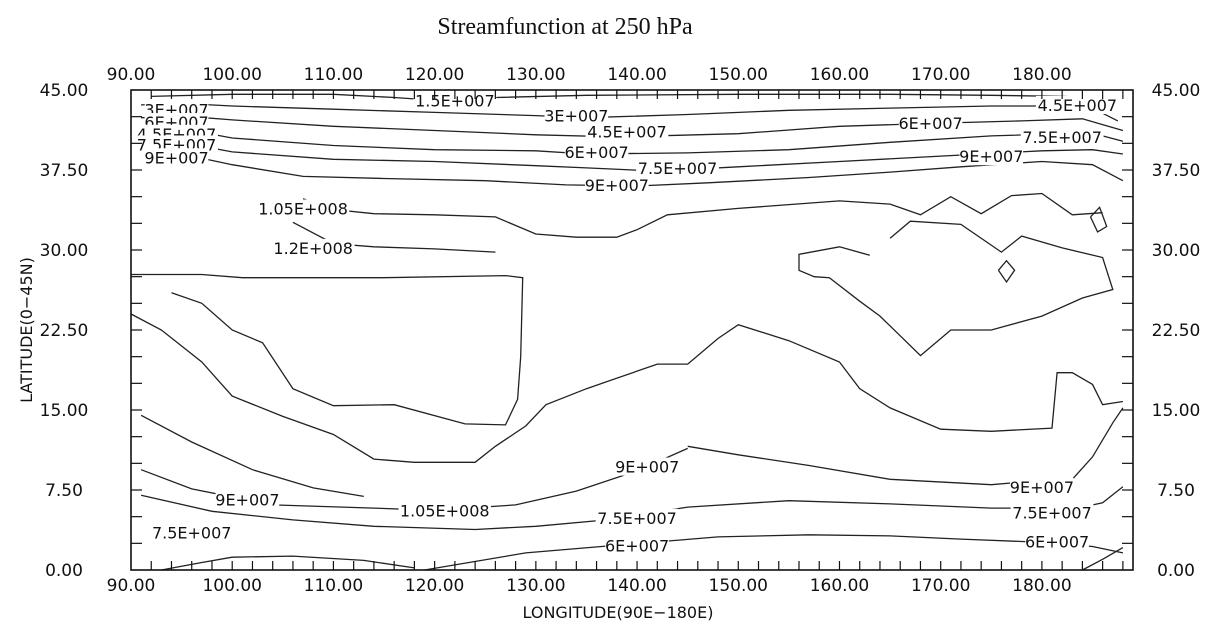 The width and height of the screenshot is (1222, 631). I want to click on x-tick-label-bottom: 150.00, so click(738, 586).